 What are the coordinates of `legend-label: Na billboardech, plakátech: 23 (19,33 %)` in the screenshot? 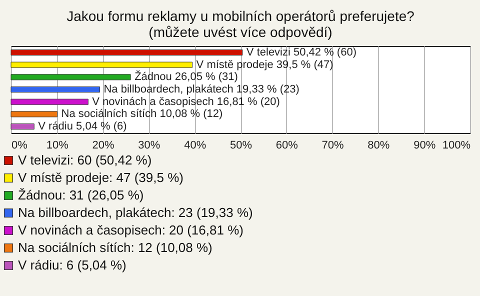 It's located at (135, 212).